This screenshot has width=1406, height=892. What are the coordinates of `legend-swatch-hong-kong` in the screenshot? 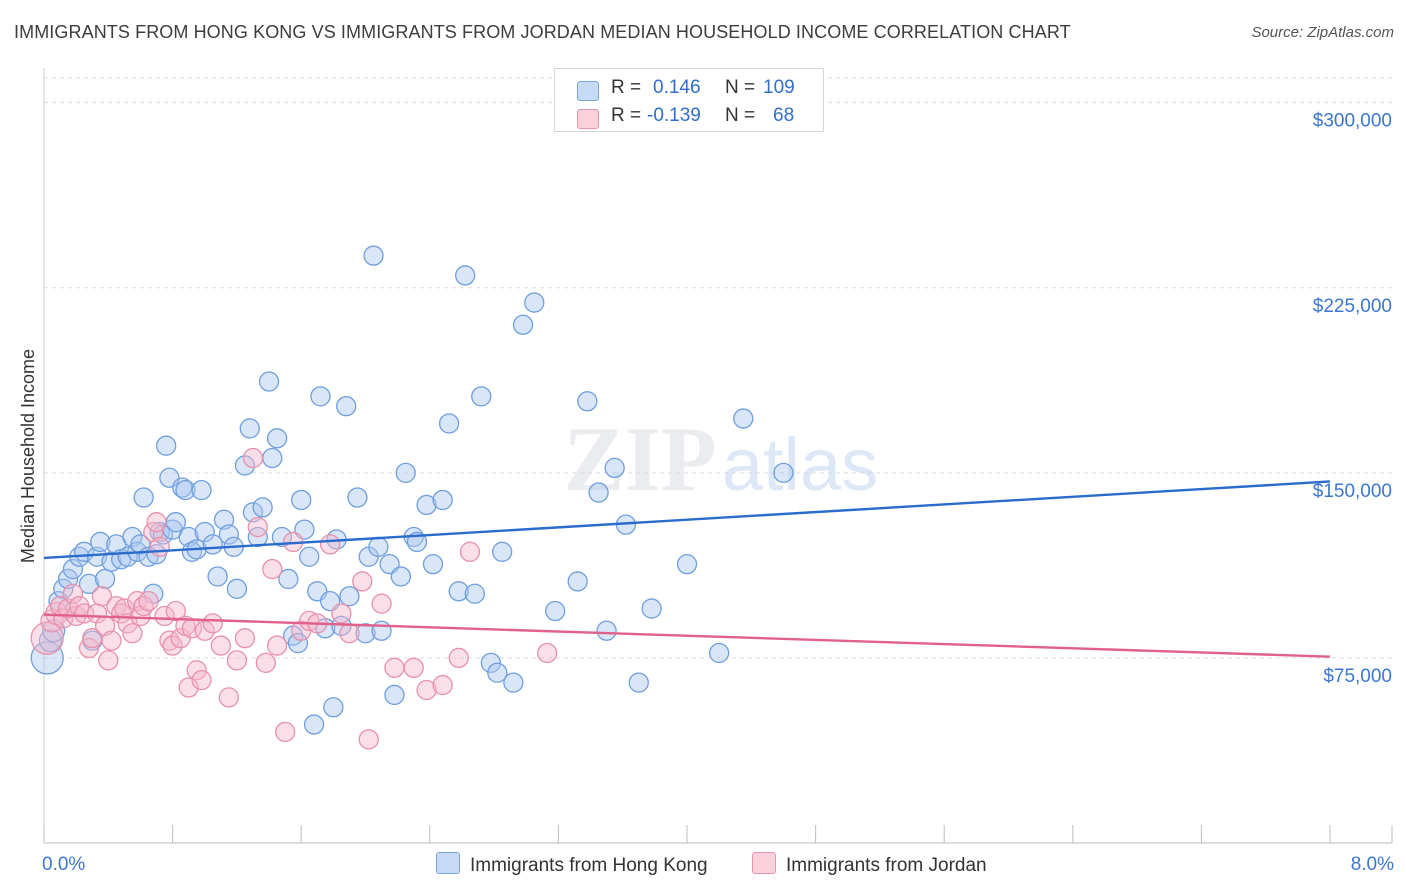 It's located at (588, 91).